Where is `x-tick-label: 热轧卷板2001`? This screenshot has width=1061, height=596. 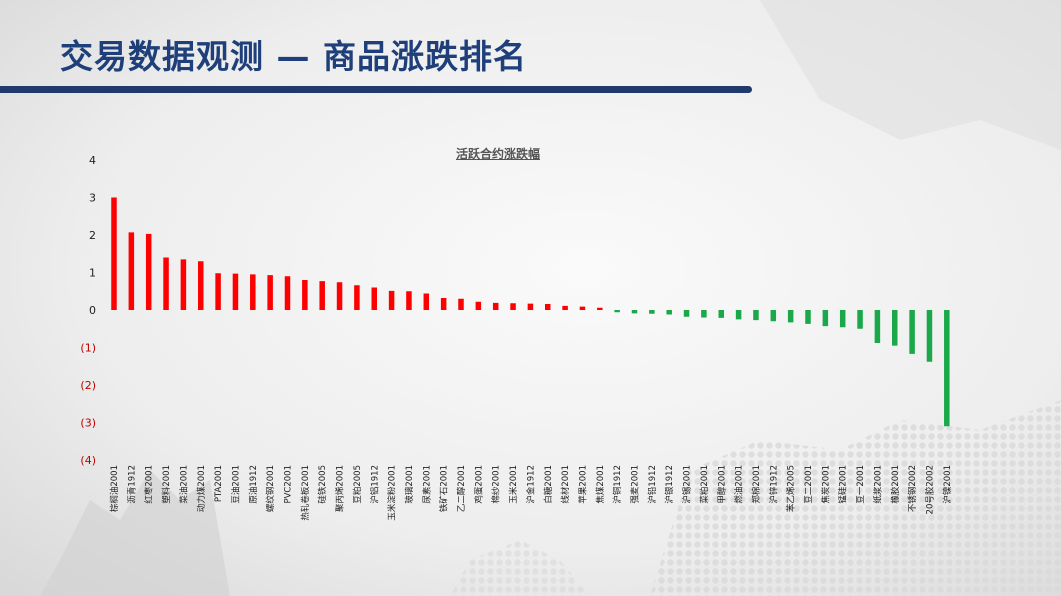 x-tick-label: 热轧卷板2001 is located at coordinates (305, 493).